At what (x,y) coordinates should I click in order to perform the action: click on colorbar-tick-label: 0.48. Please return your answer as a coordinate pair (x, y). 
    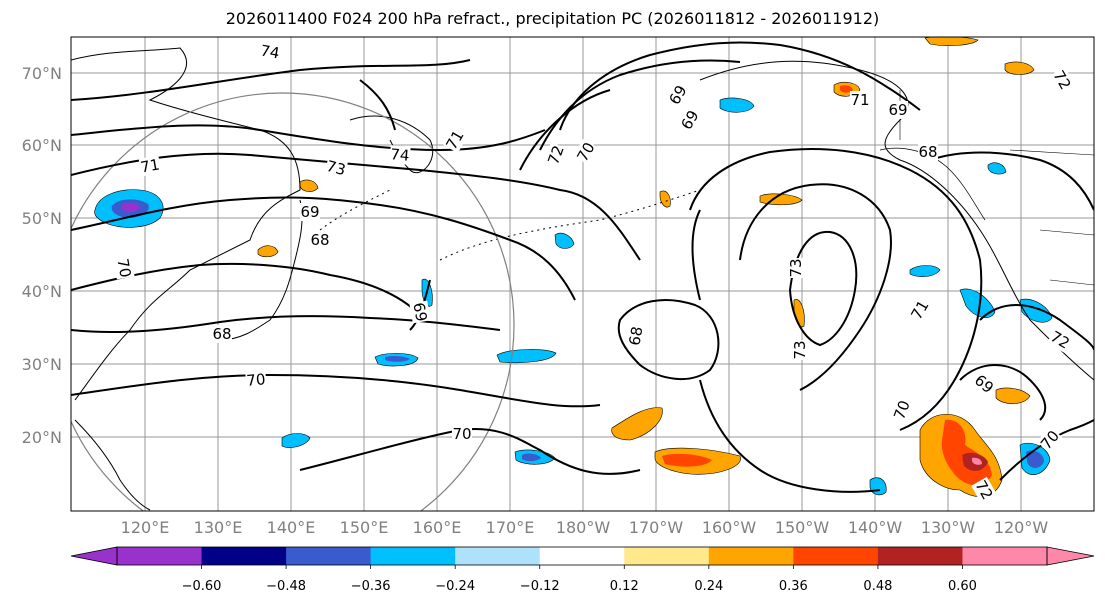
    Looking at the image, I should click on (877, 586).